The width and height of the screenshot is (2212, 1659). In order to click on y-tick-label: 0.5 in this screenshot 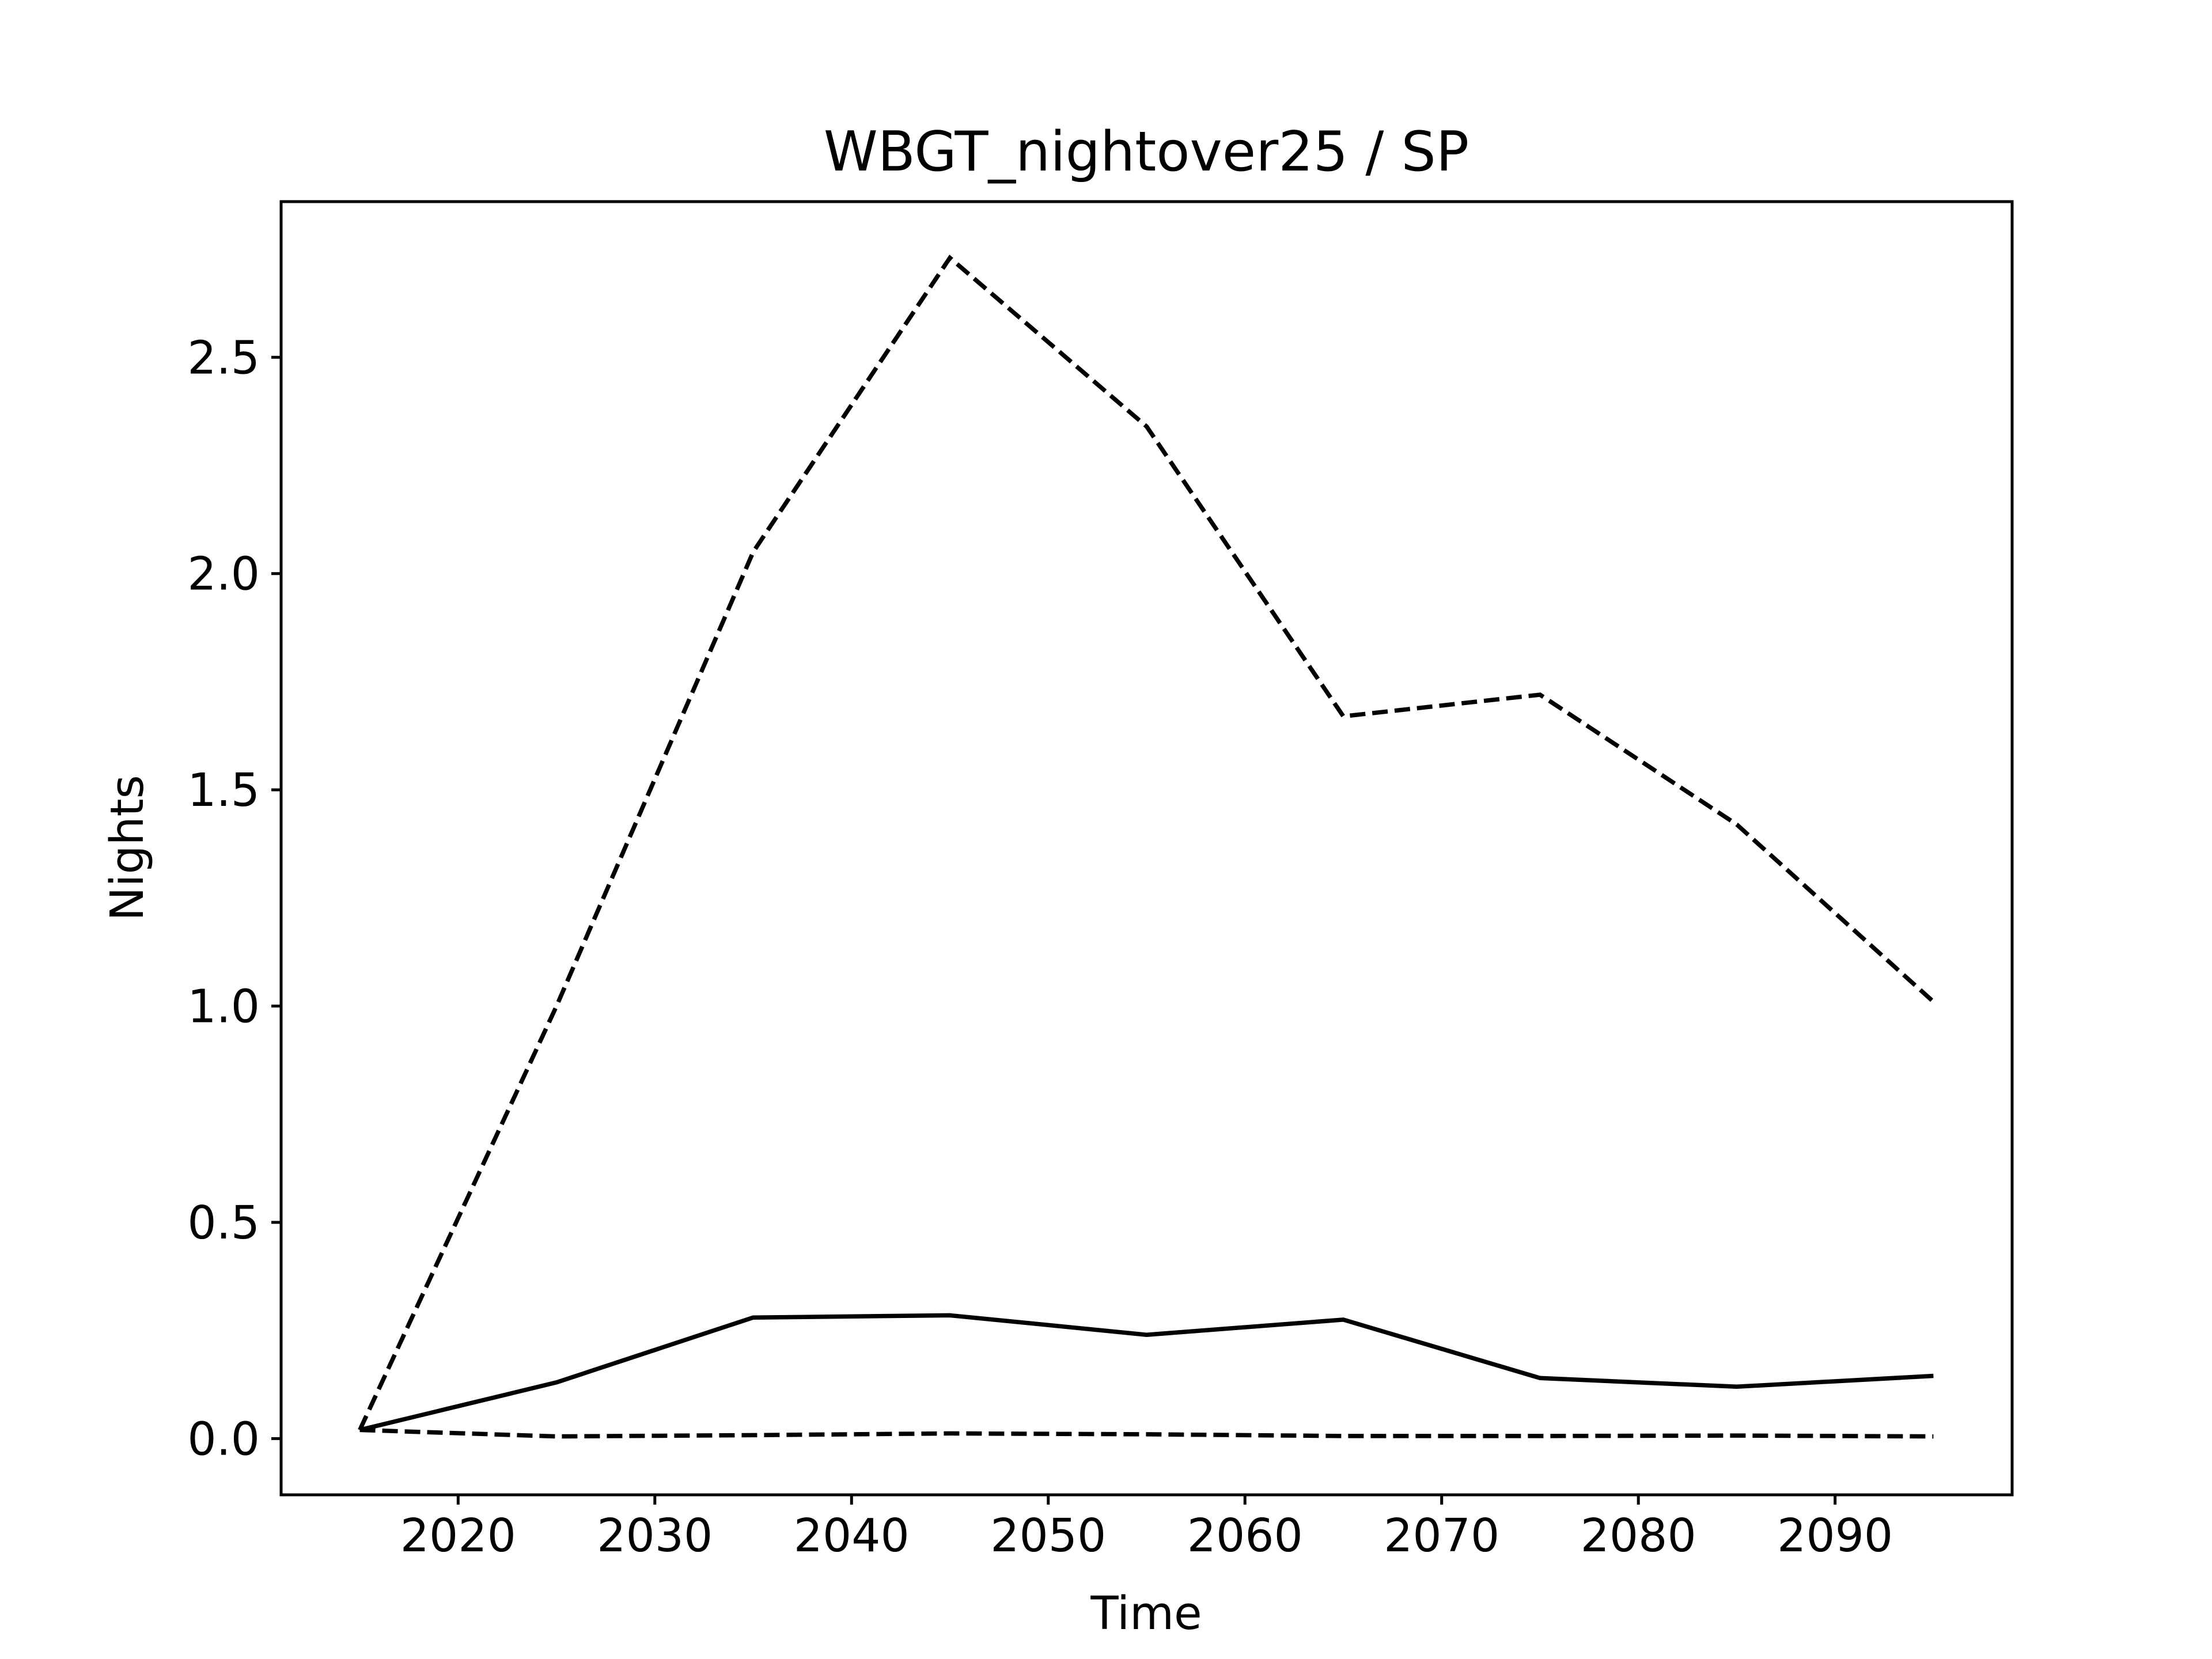, I will do `click(223, 1222)`.